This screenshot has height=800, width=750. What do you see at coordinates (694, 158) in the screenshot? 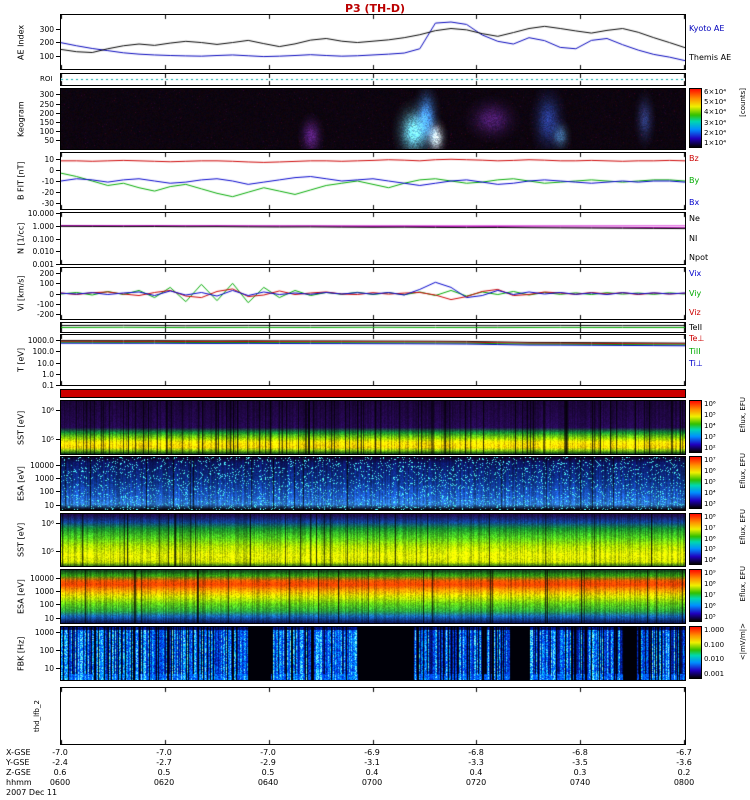
I see `series-label-bz: Bz` at bounding box center [694, 158].